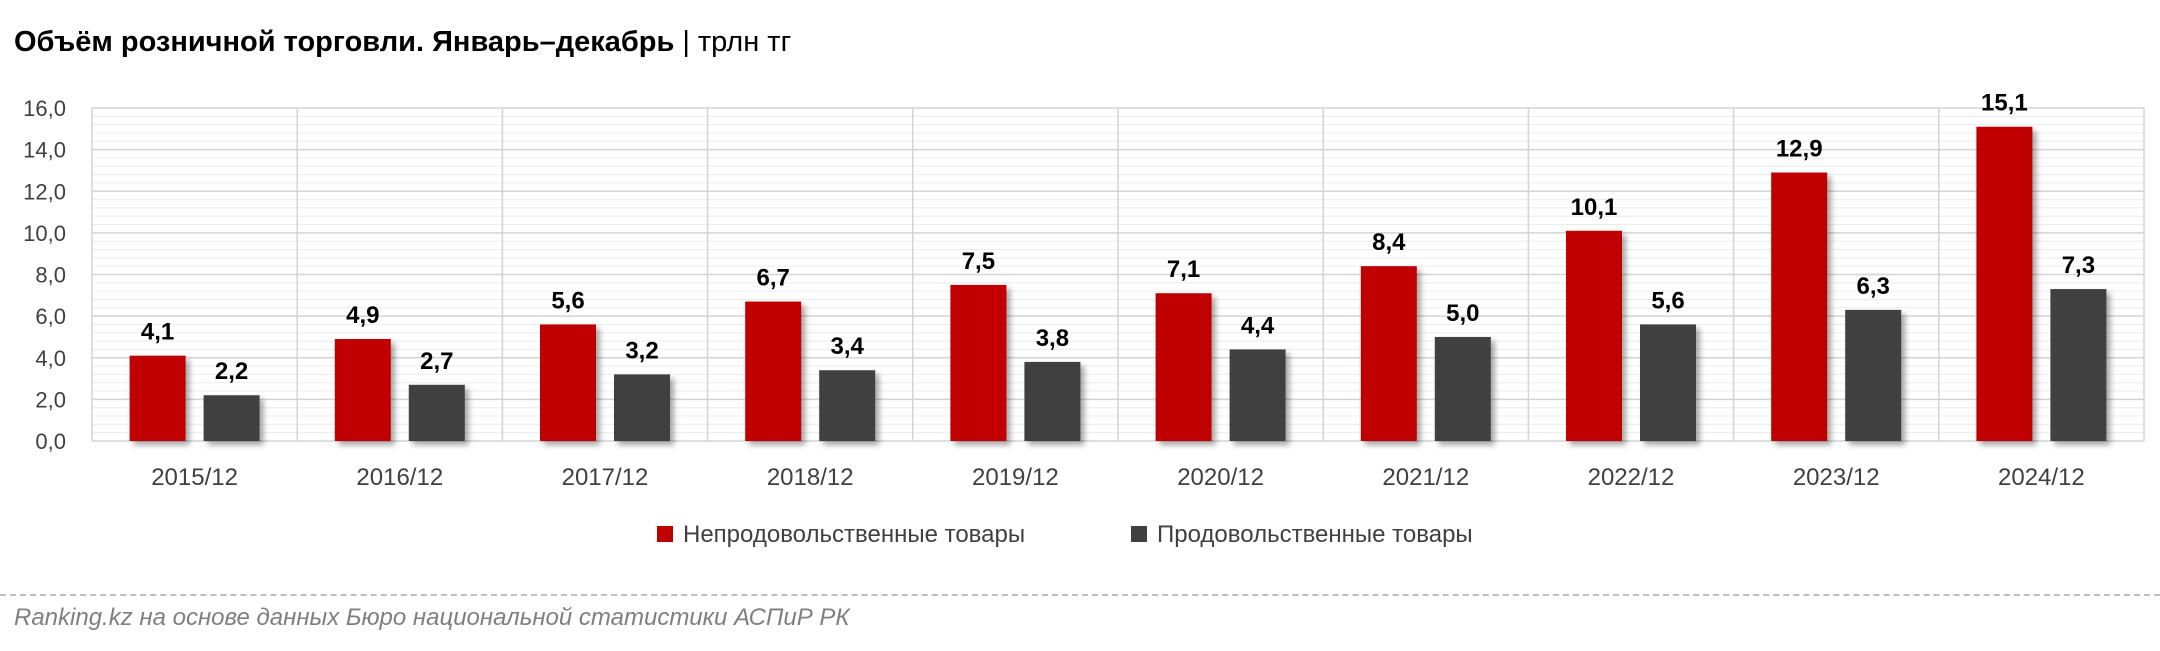  Describe the element at coordinates (1315, 534) in the screenshot. I see `legend-label-food: Продовольственные товары` at that location.